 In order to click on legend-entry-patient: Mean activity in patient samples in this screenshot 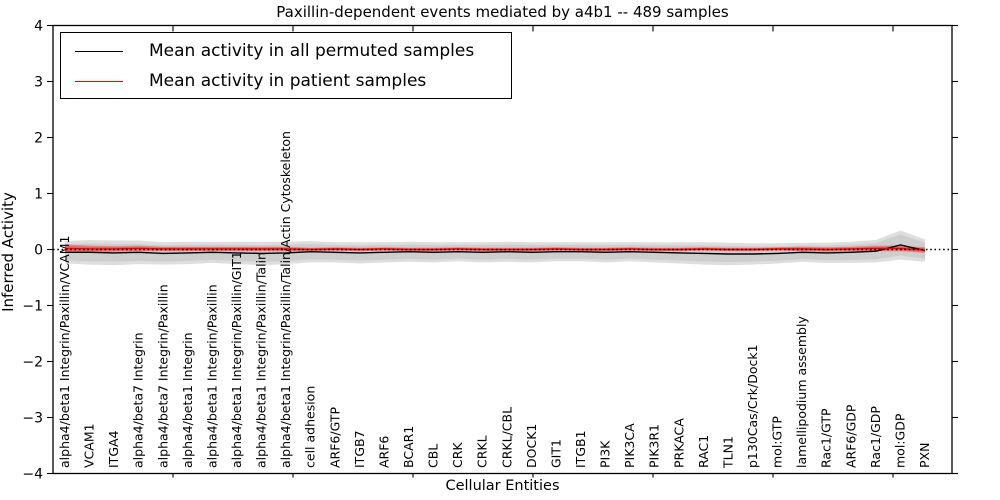, I will do `click(286, 81)`.